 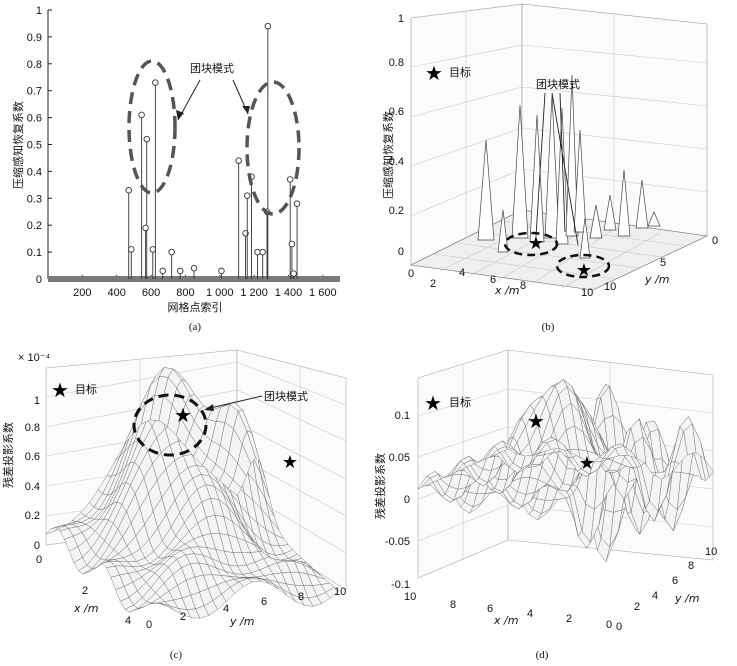 What do you see at coordinates (619, 627) in the screenshot?
I see `d-y-tick-0: 0` at bounding box center [619, 627].